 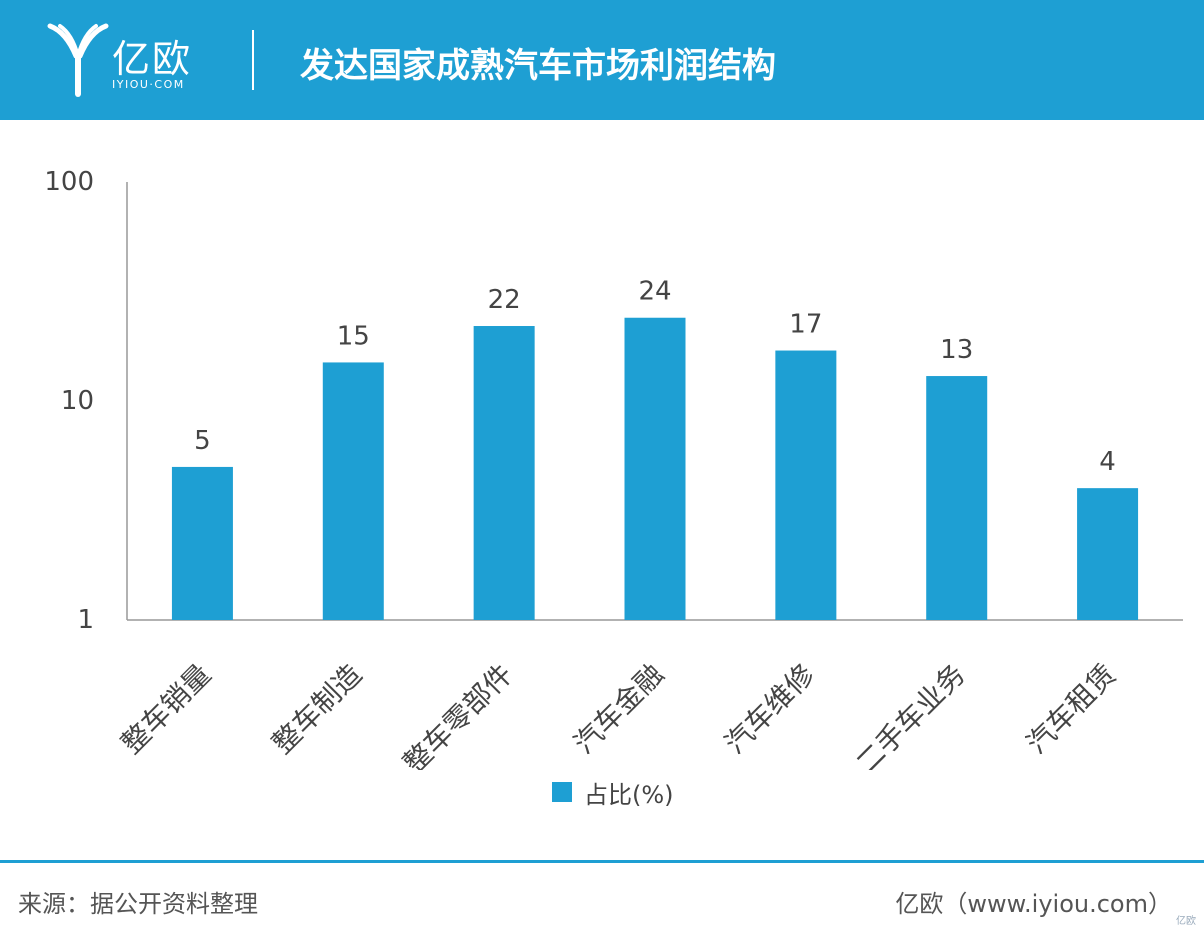 I want to click on x-tick-label: 整车销量, so click(x=166, y=709).